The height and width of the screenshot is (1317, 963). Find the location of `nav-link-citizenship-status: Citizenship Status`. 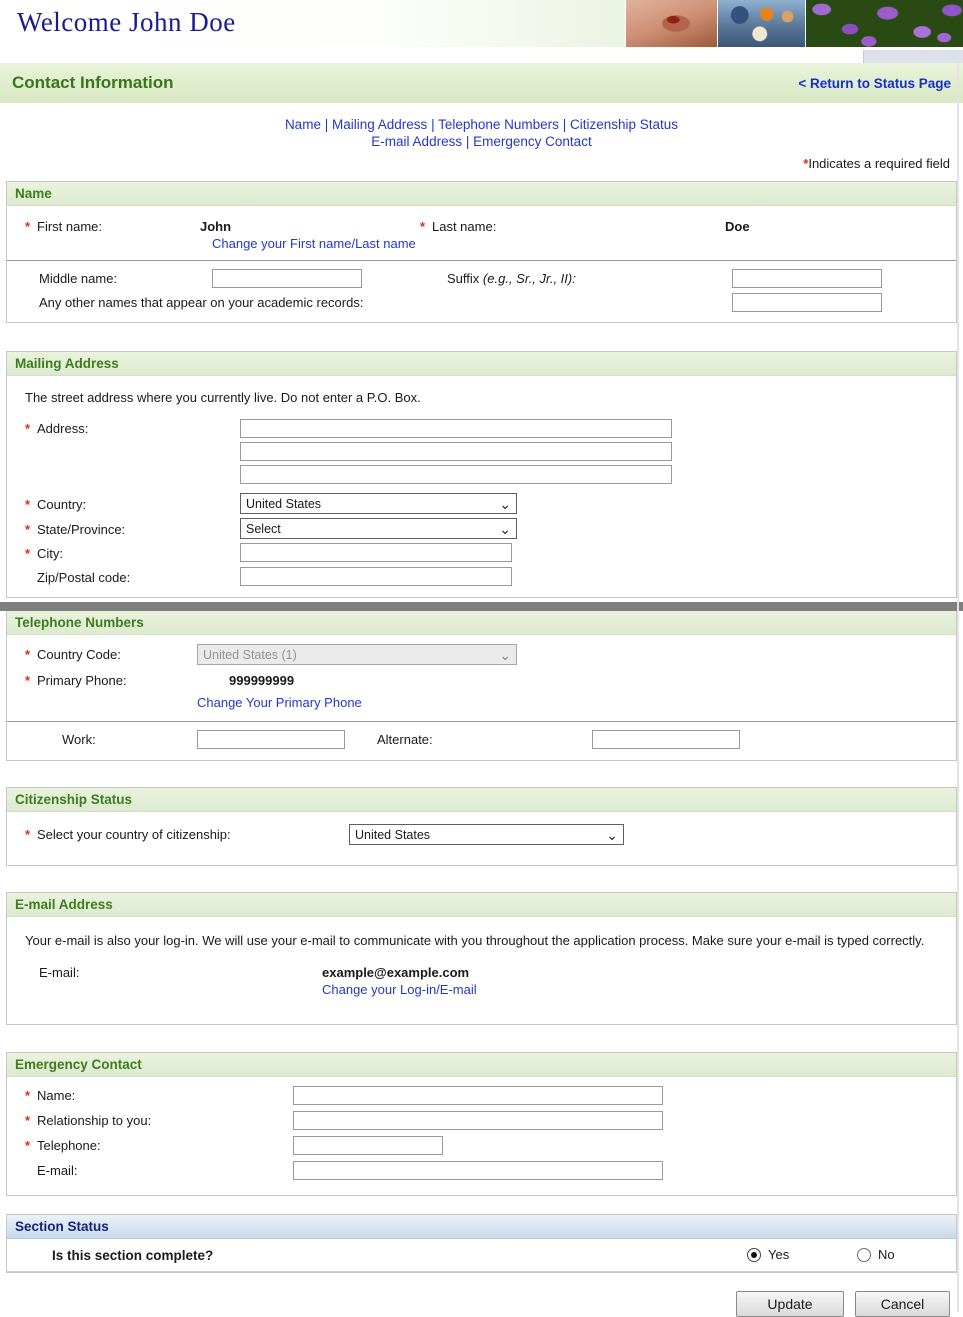

nav-link-citizenship-status: Citizenship Status is located at coordinates (624, 124).